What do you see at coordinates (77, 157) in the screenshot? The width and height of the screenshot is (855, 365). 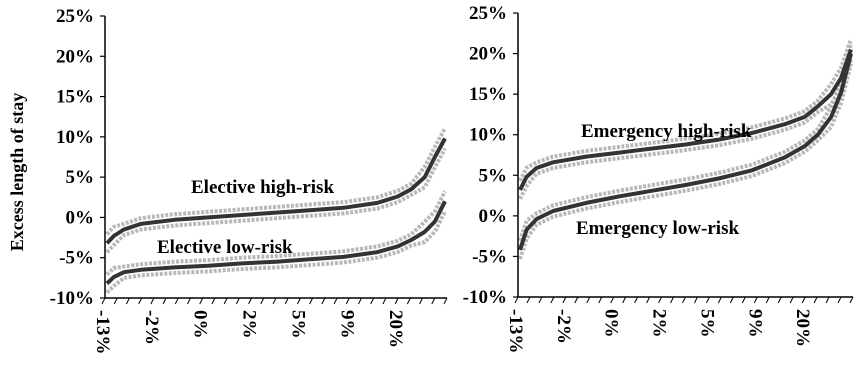 I see `y-axis-ticks: -10% -5% 0% 5% 10% 15% 20% 25%` at bounding box center [77, 157].